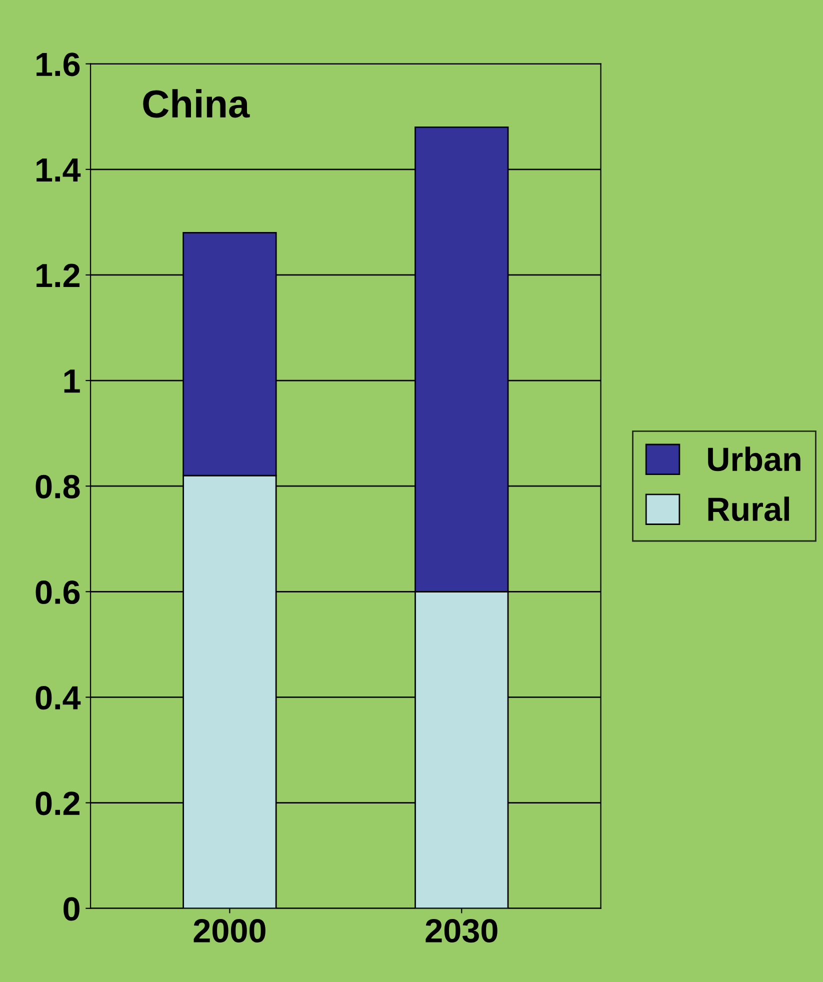  What do you see at coordinates (58, 592) in the screenshot?
I see `y-tick-label: 0.6` at bounding box center [58, 592].